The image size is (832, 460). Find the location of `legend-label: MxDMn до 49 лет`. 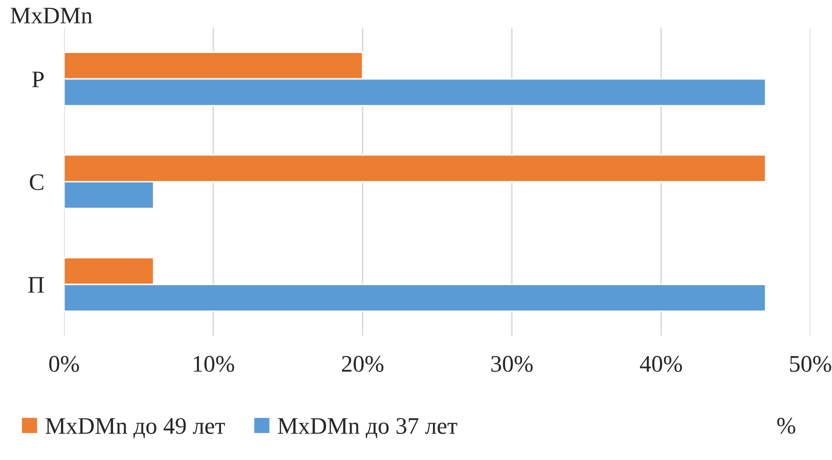

legend-label: MxDMn до 49 лет is located at coordinates (135, 428).